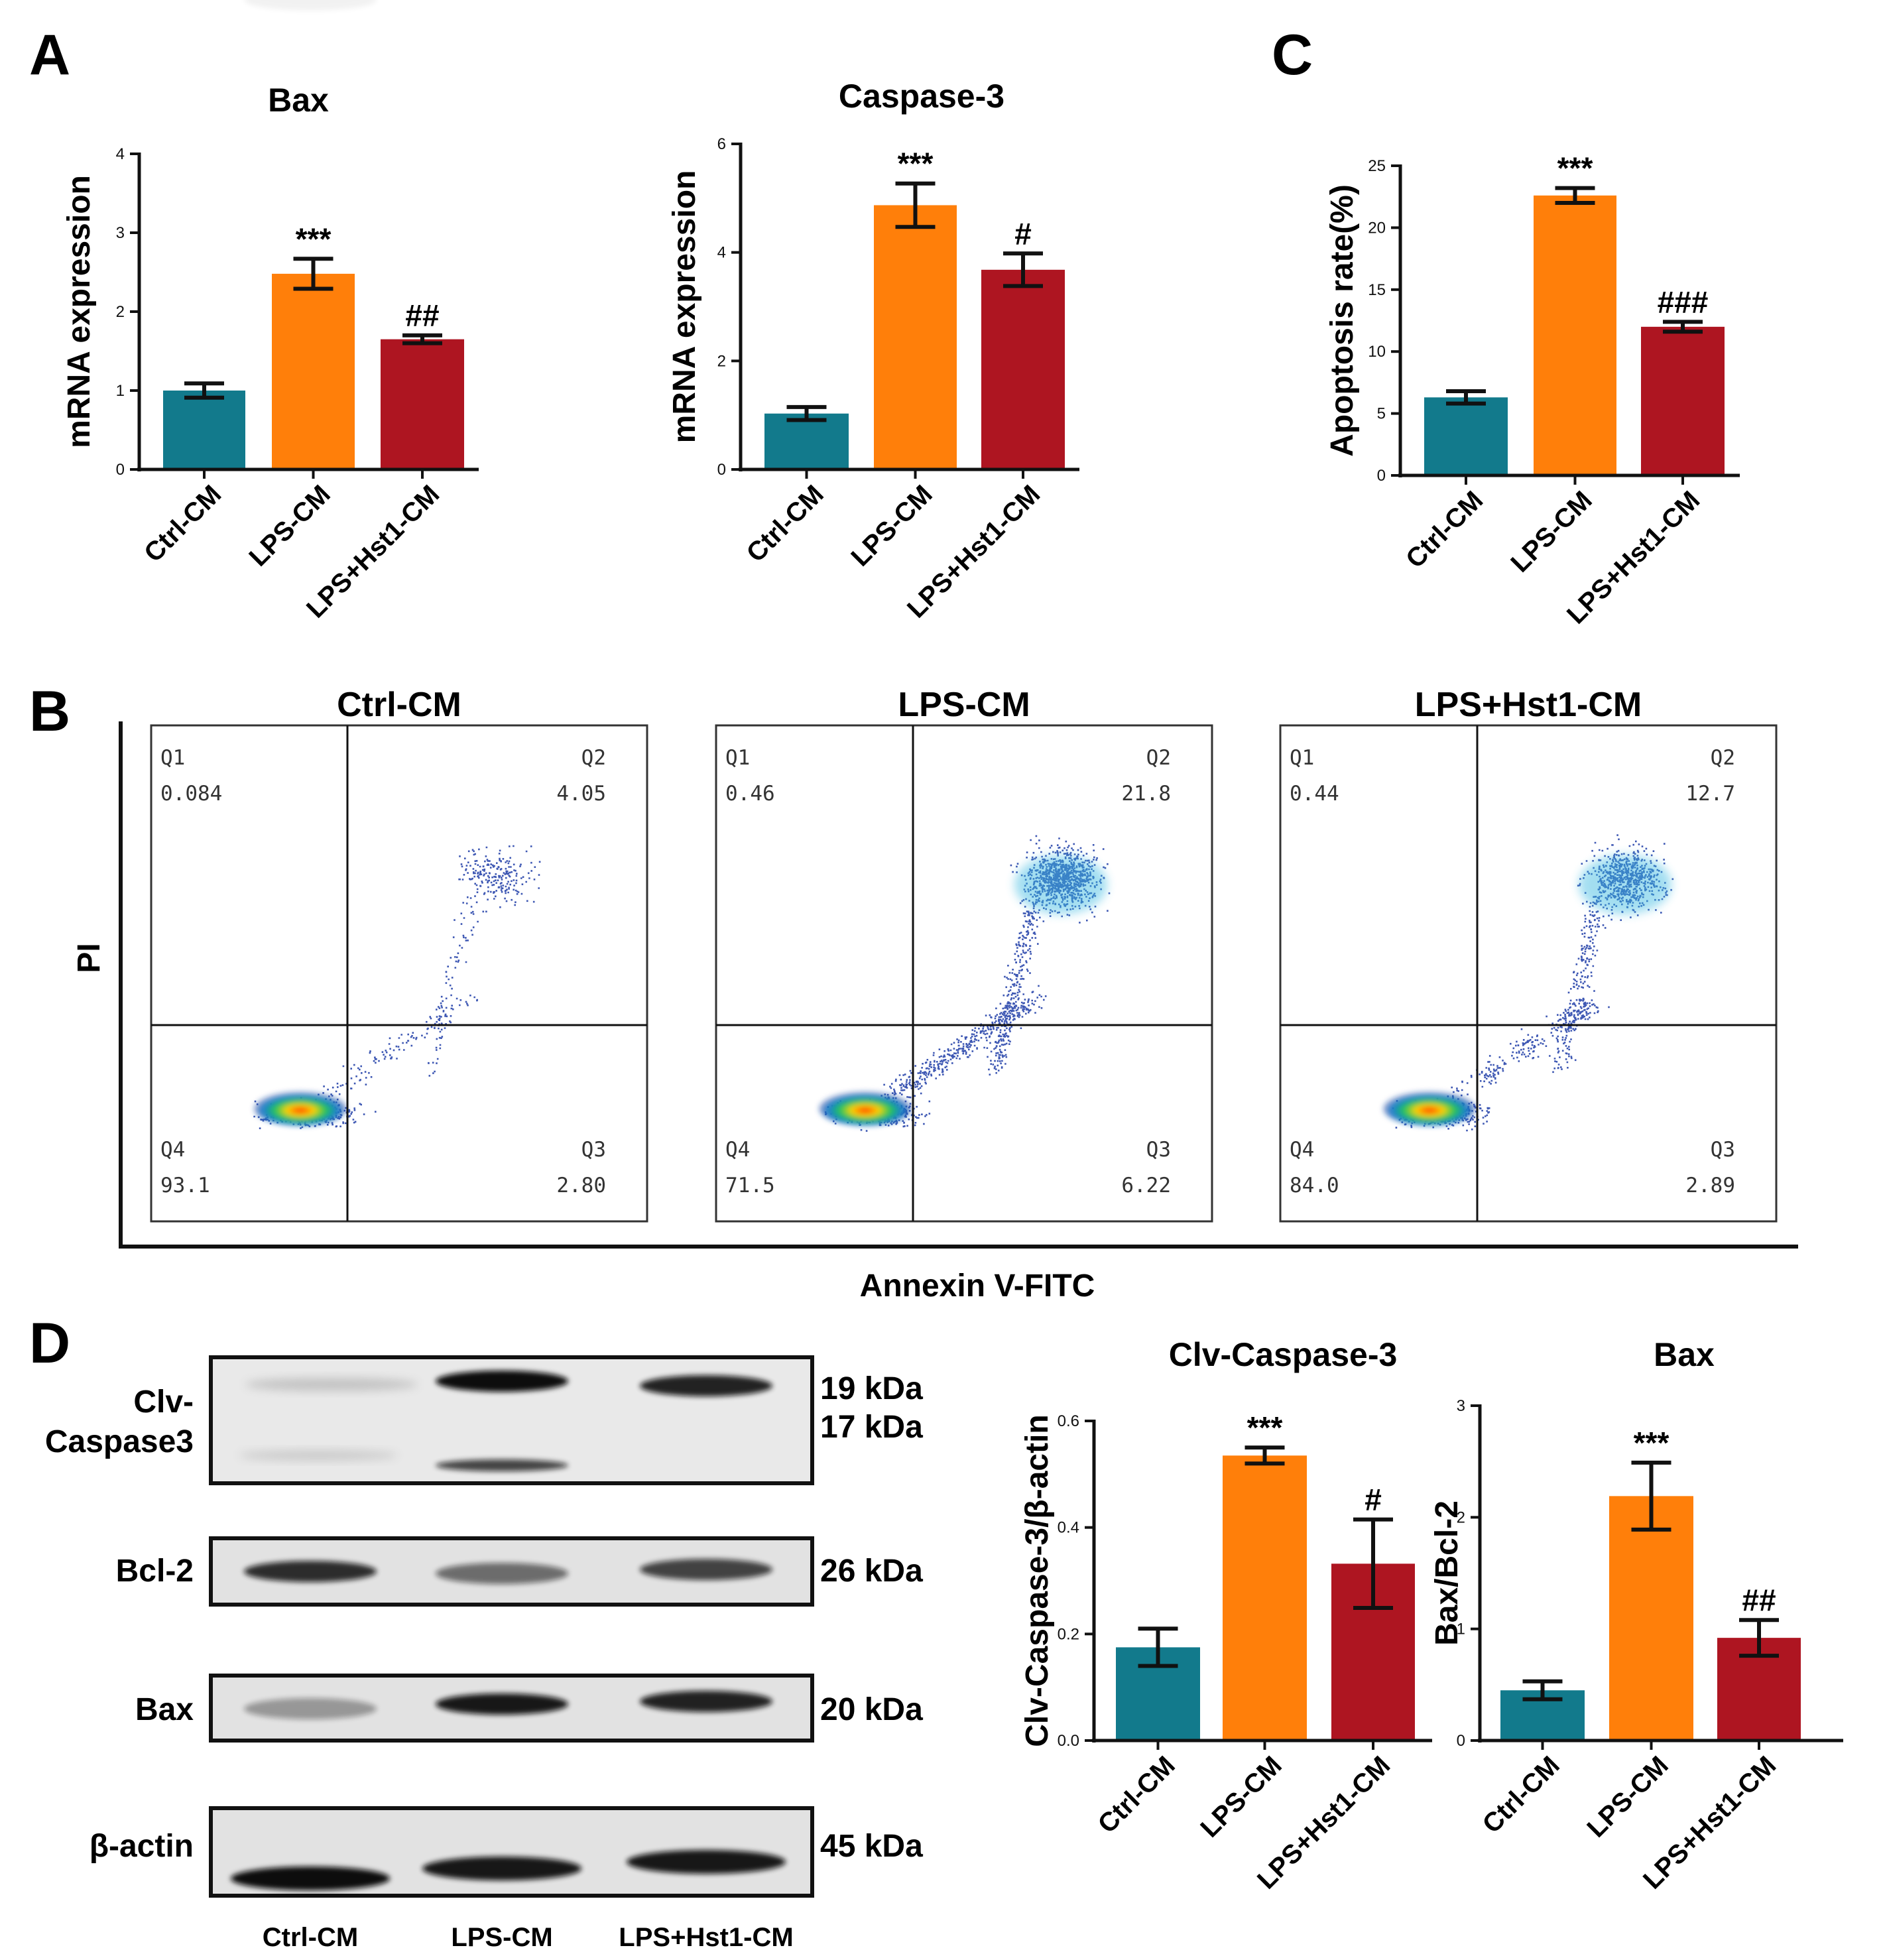 The height and width of the screenshot is (1960, 1883). Describe the element at coordinates (977, 1286) in the screenshot. I see `flow-x-label: Annexin V-FITC` at that location.